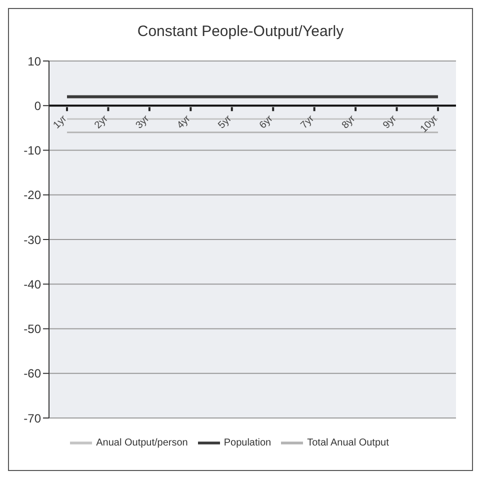  Describe the element at coordinates (61, 122) in the screenshot. I see `x-tick-label: 1yr` at that location.